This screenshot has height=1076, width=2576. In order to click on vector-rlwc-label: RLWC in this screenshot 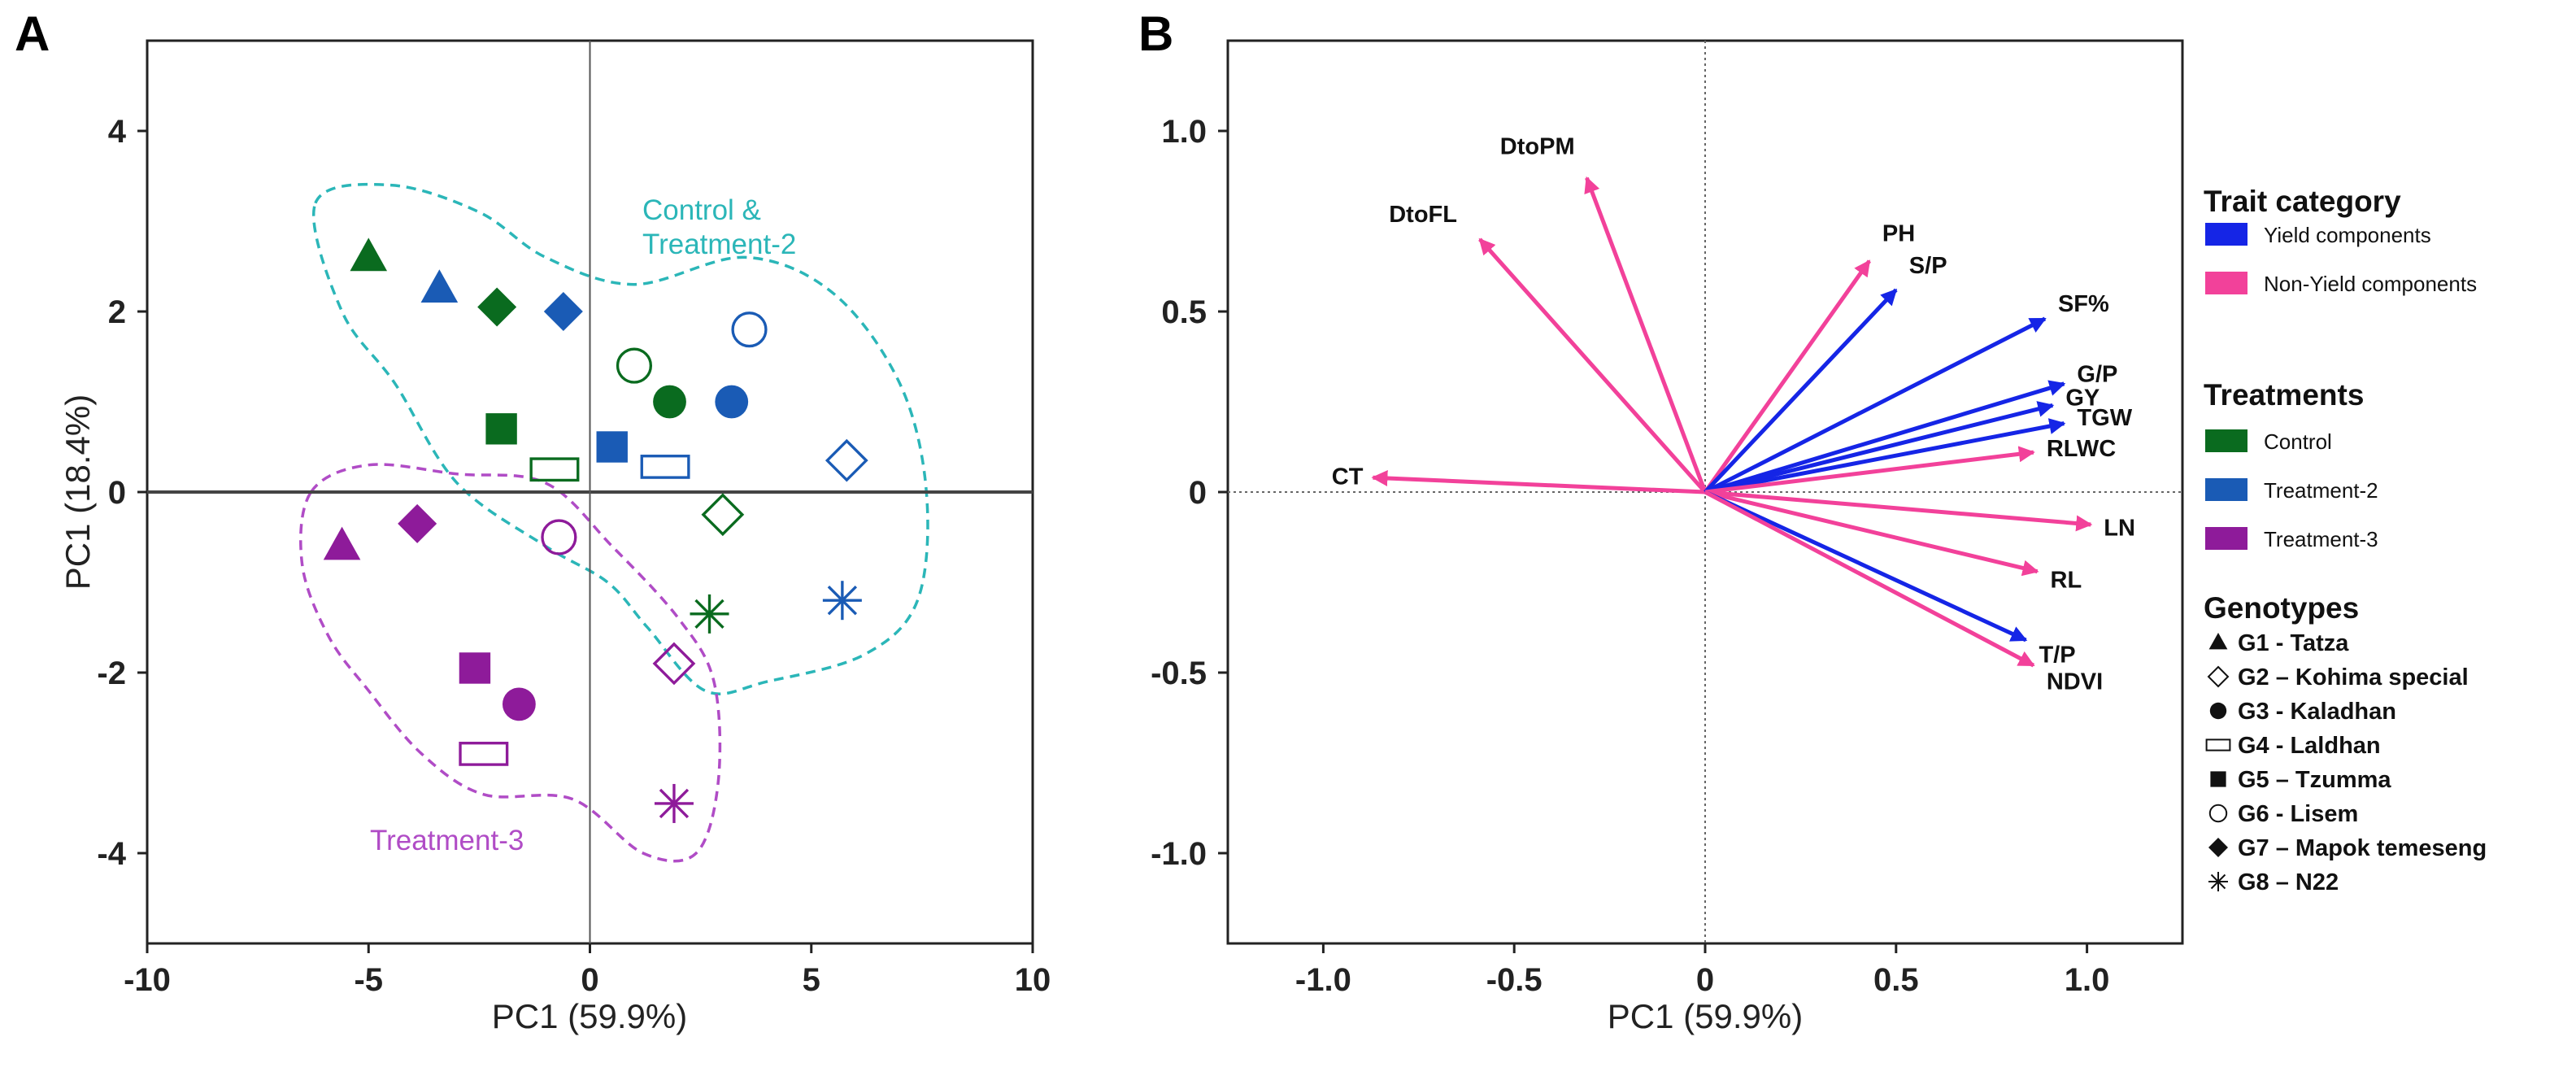, I will do `click(2082, 449)`.